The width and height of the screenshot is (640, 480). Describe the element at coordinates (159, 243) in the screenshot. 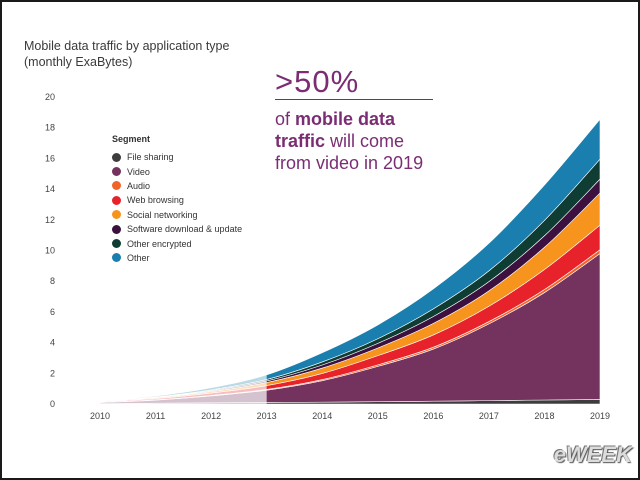

I see `legend-label: Other encrypted` at that location.